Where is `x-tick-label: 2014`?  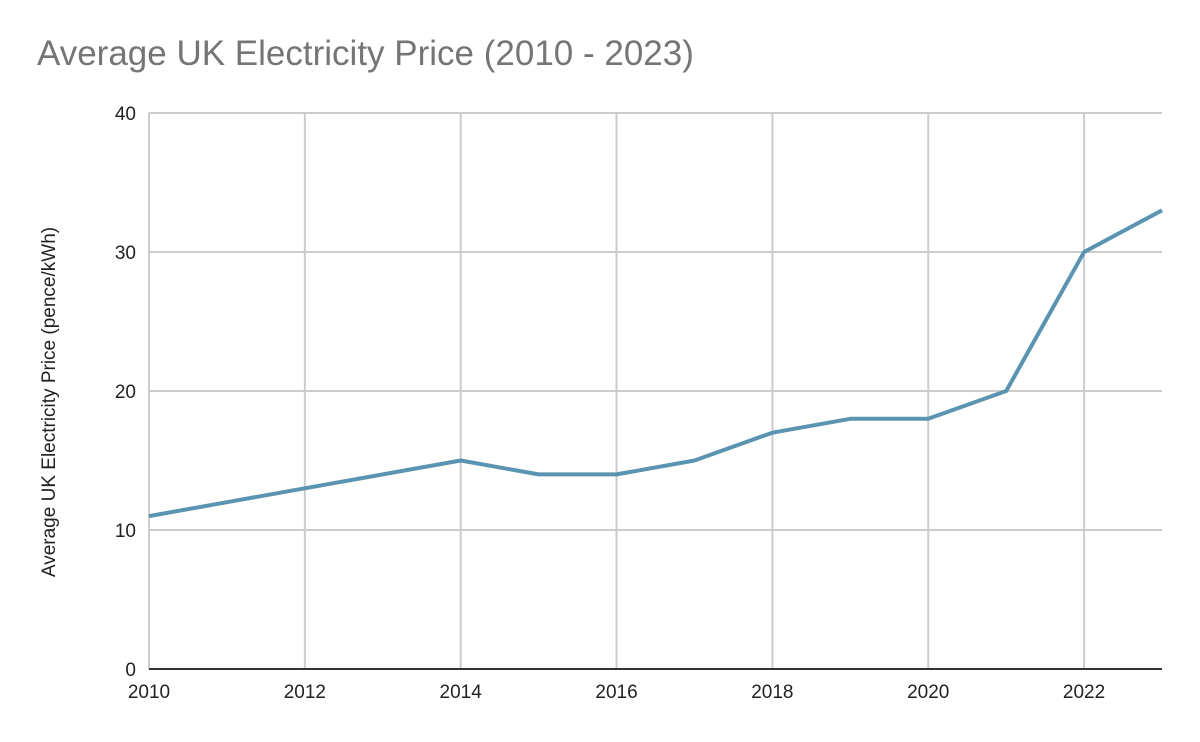 x-tick-label: 2014 is located at coordinates (461, 692).